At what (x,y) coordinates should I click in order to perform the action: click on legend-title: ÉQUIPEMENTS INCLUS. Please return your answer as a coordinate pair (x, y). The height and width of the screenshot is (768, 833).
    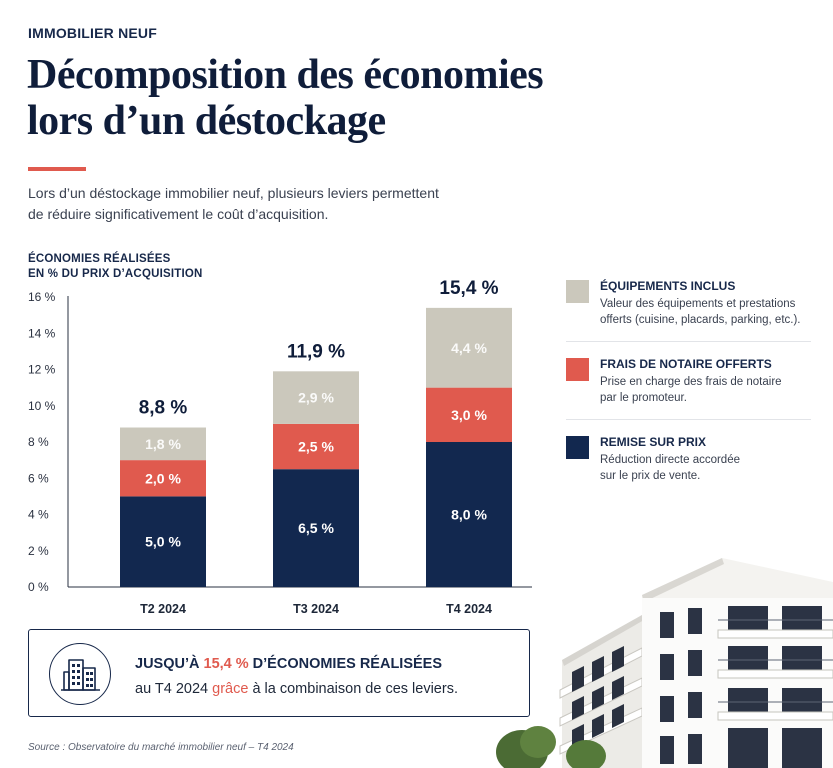
    Looking at the image, I should click on (668, 286).